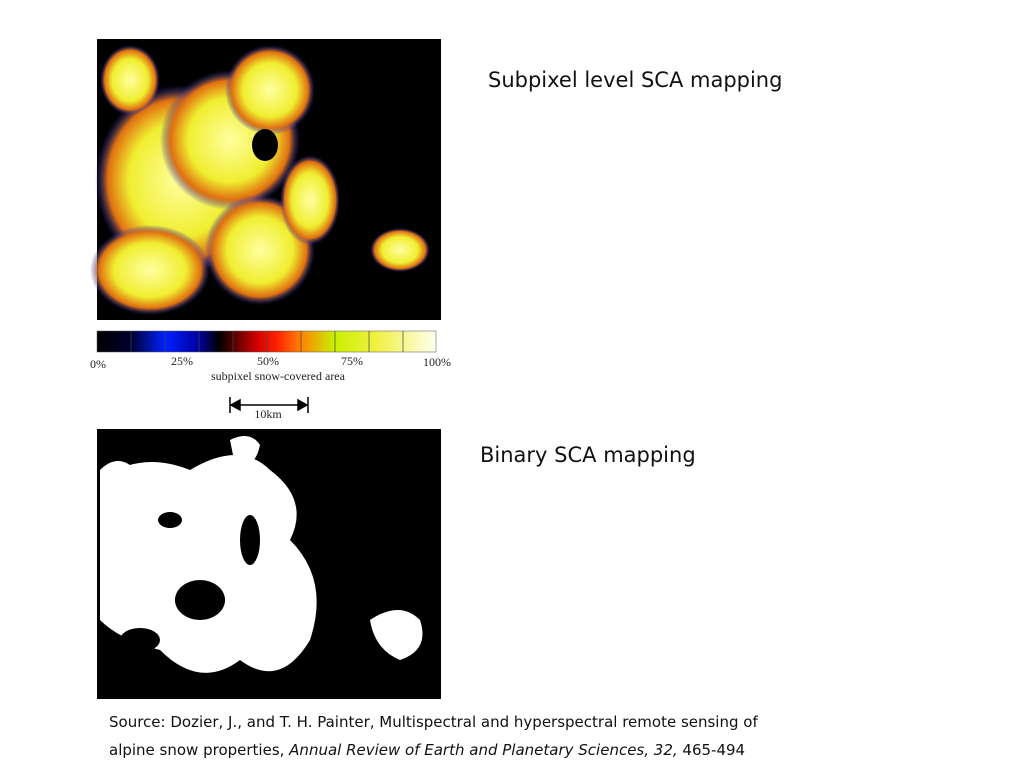 The image size is (1024, 768). I want to click on colorbar-tick: 75%, so click(352, 361).